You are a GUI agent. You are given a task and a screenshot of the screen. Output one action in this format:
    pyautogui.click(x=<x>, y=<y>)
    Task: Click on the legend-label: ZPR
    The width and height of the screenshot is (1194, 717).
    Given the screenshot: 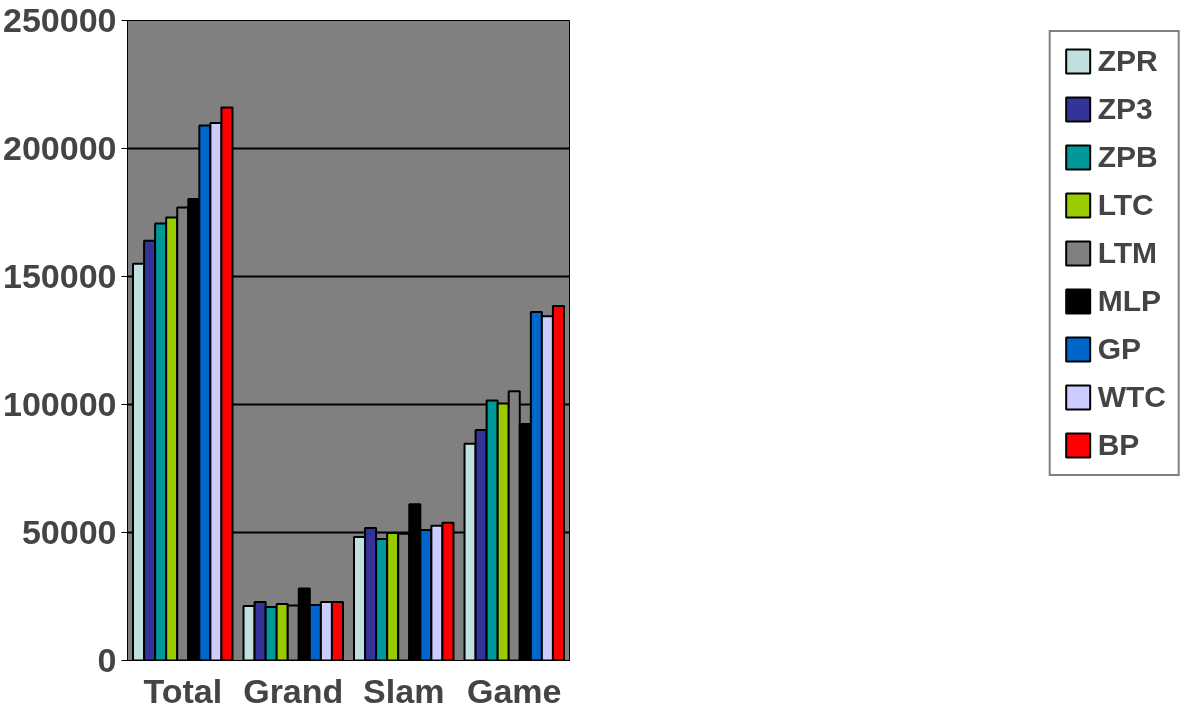 What is the action you would take?
    pyautogui.click(x=1127, y=61)
    